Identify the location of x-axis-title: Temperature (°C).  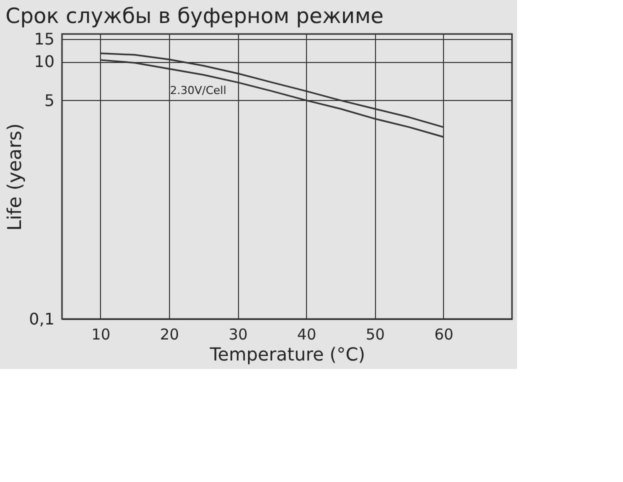
(287, 355).